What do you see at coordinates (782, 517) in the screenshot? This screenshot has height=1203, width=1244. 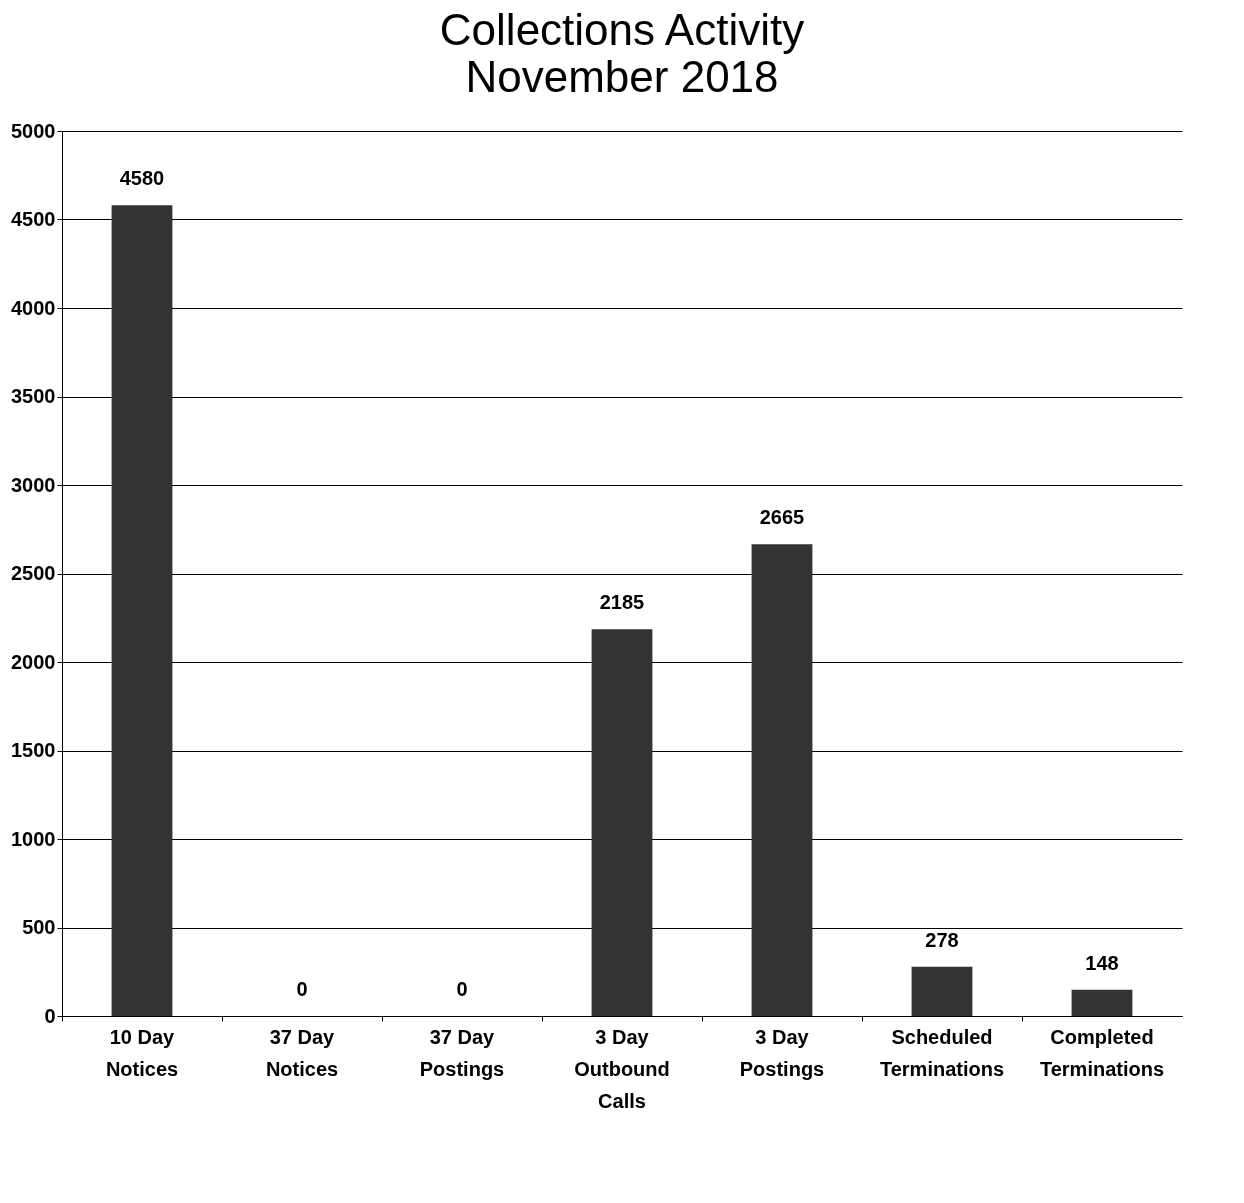 I see `data-label: 2665` at bounding box center [782, 517].